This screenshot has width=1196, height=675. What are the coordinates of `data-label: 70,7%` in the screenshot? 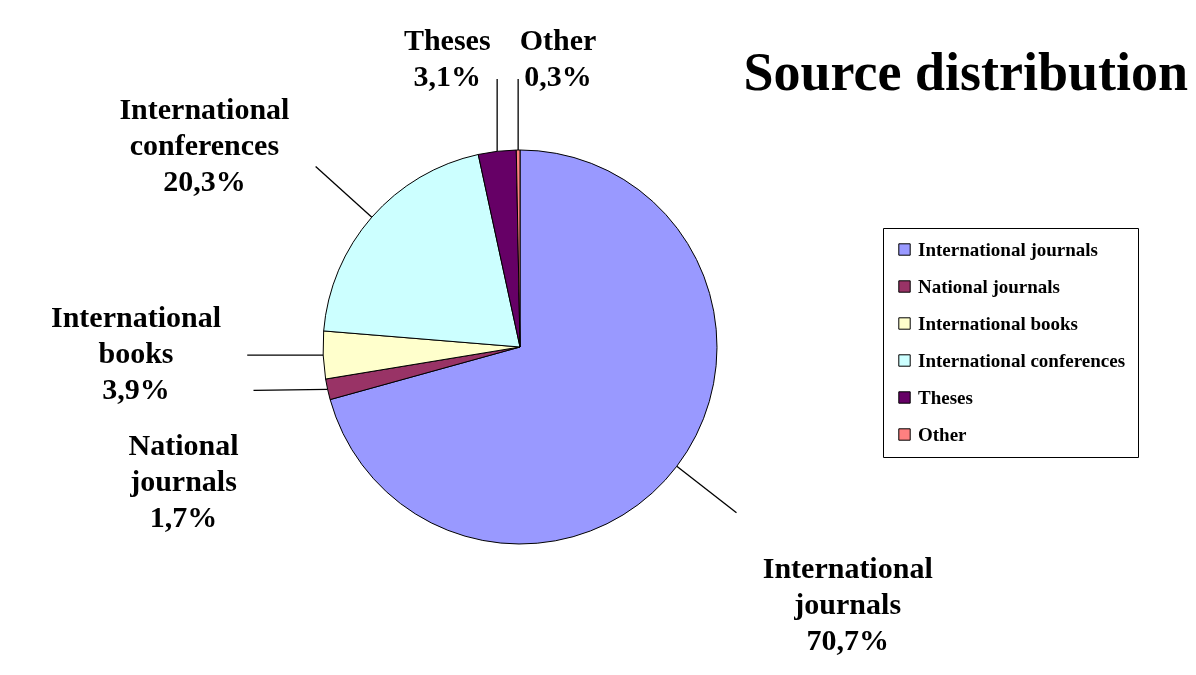 It's located at (847, 639).